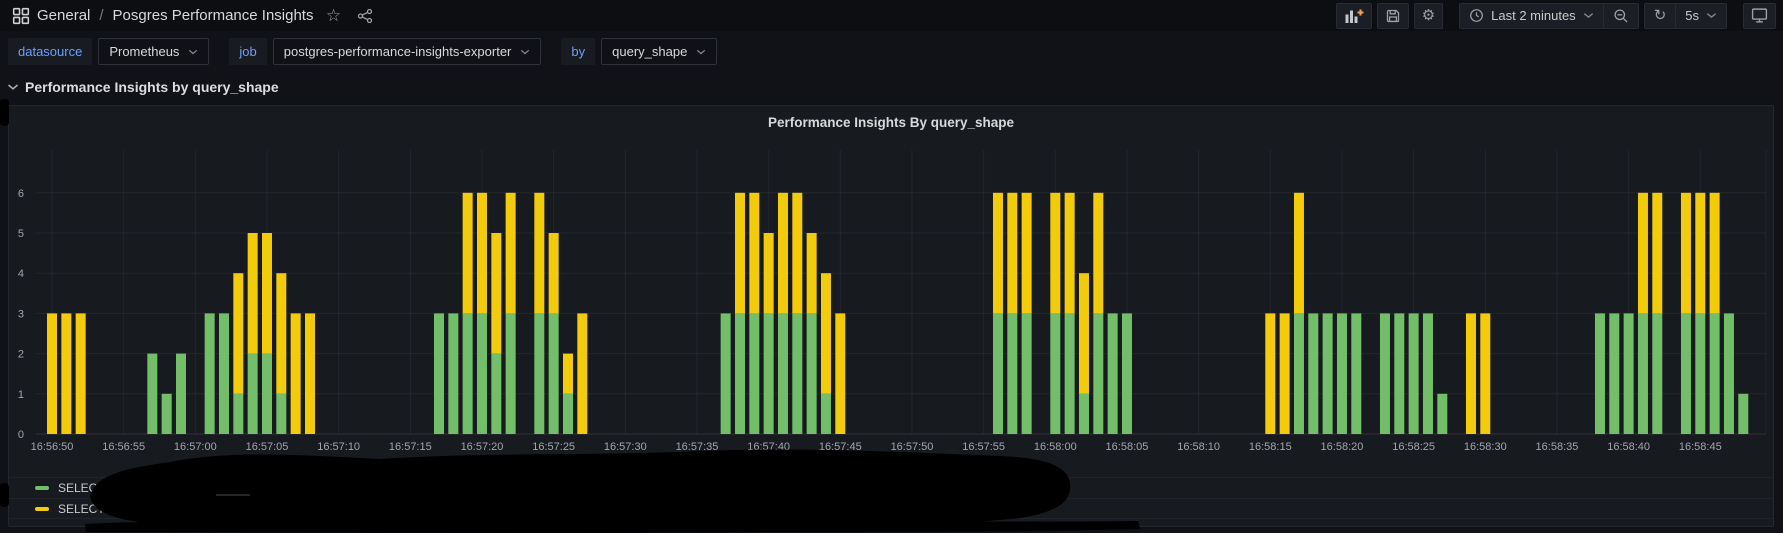 The width and height of the screenshot is (1783, 533). I want to click on zoom-out-icon, so click(1621, 15).